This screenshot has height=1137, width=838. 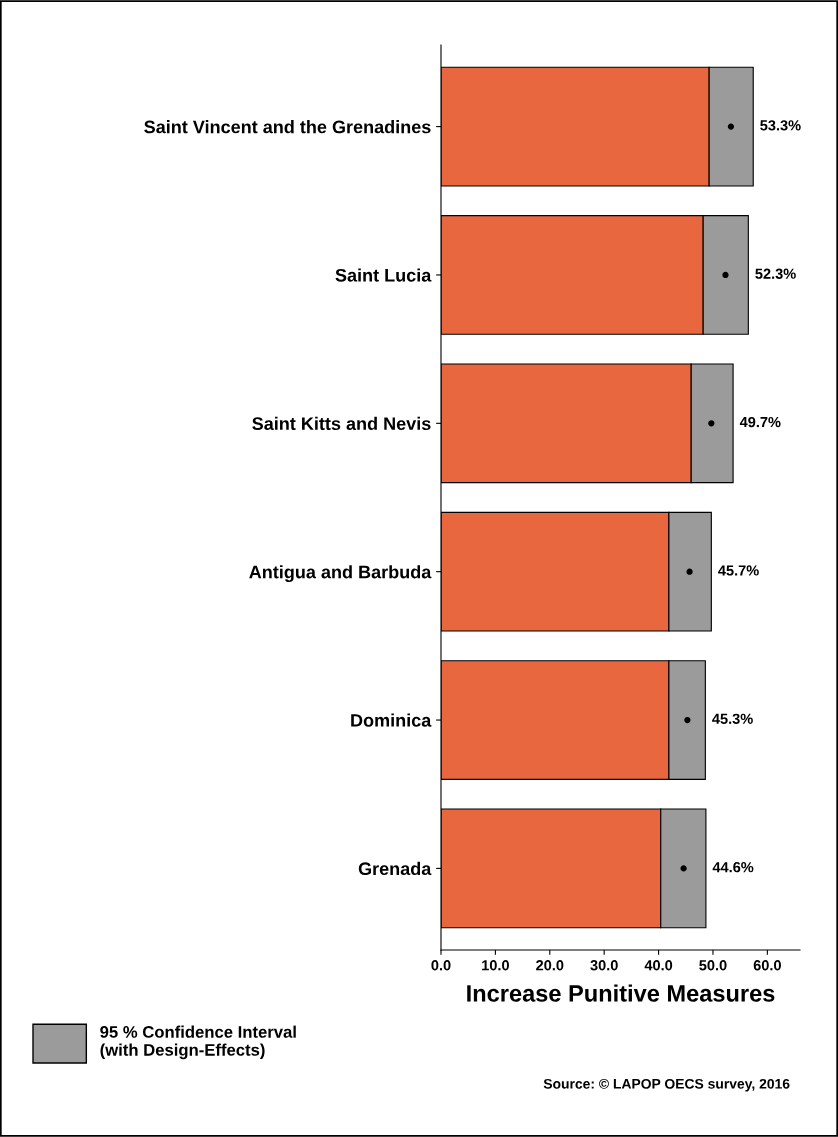 I want to click on x-tick-label: 20.0, so click(x=550, y=965).